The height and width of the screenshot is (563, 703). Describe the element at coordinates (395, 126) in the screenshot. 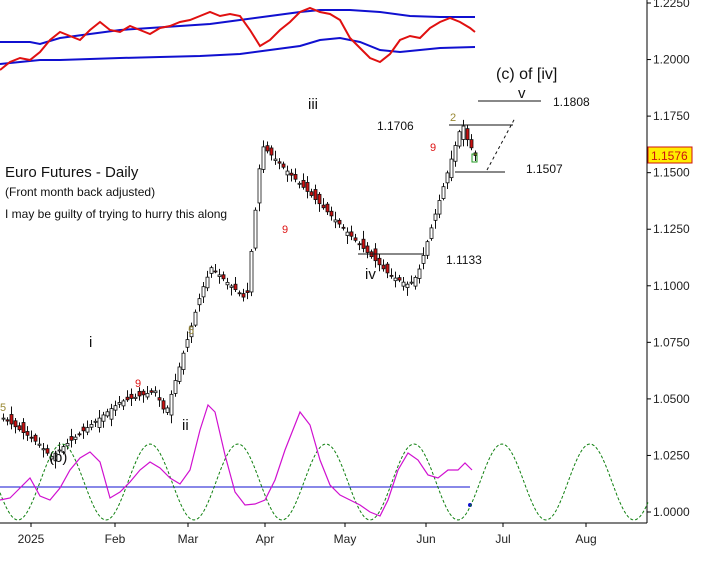

I see `level-label-1706: 1.1706` at that location.